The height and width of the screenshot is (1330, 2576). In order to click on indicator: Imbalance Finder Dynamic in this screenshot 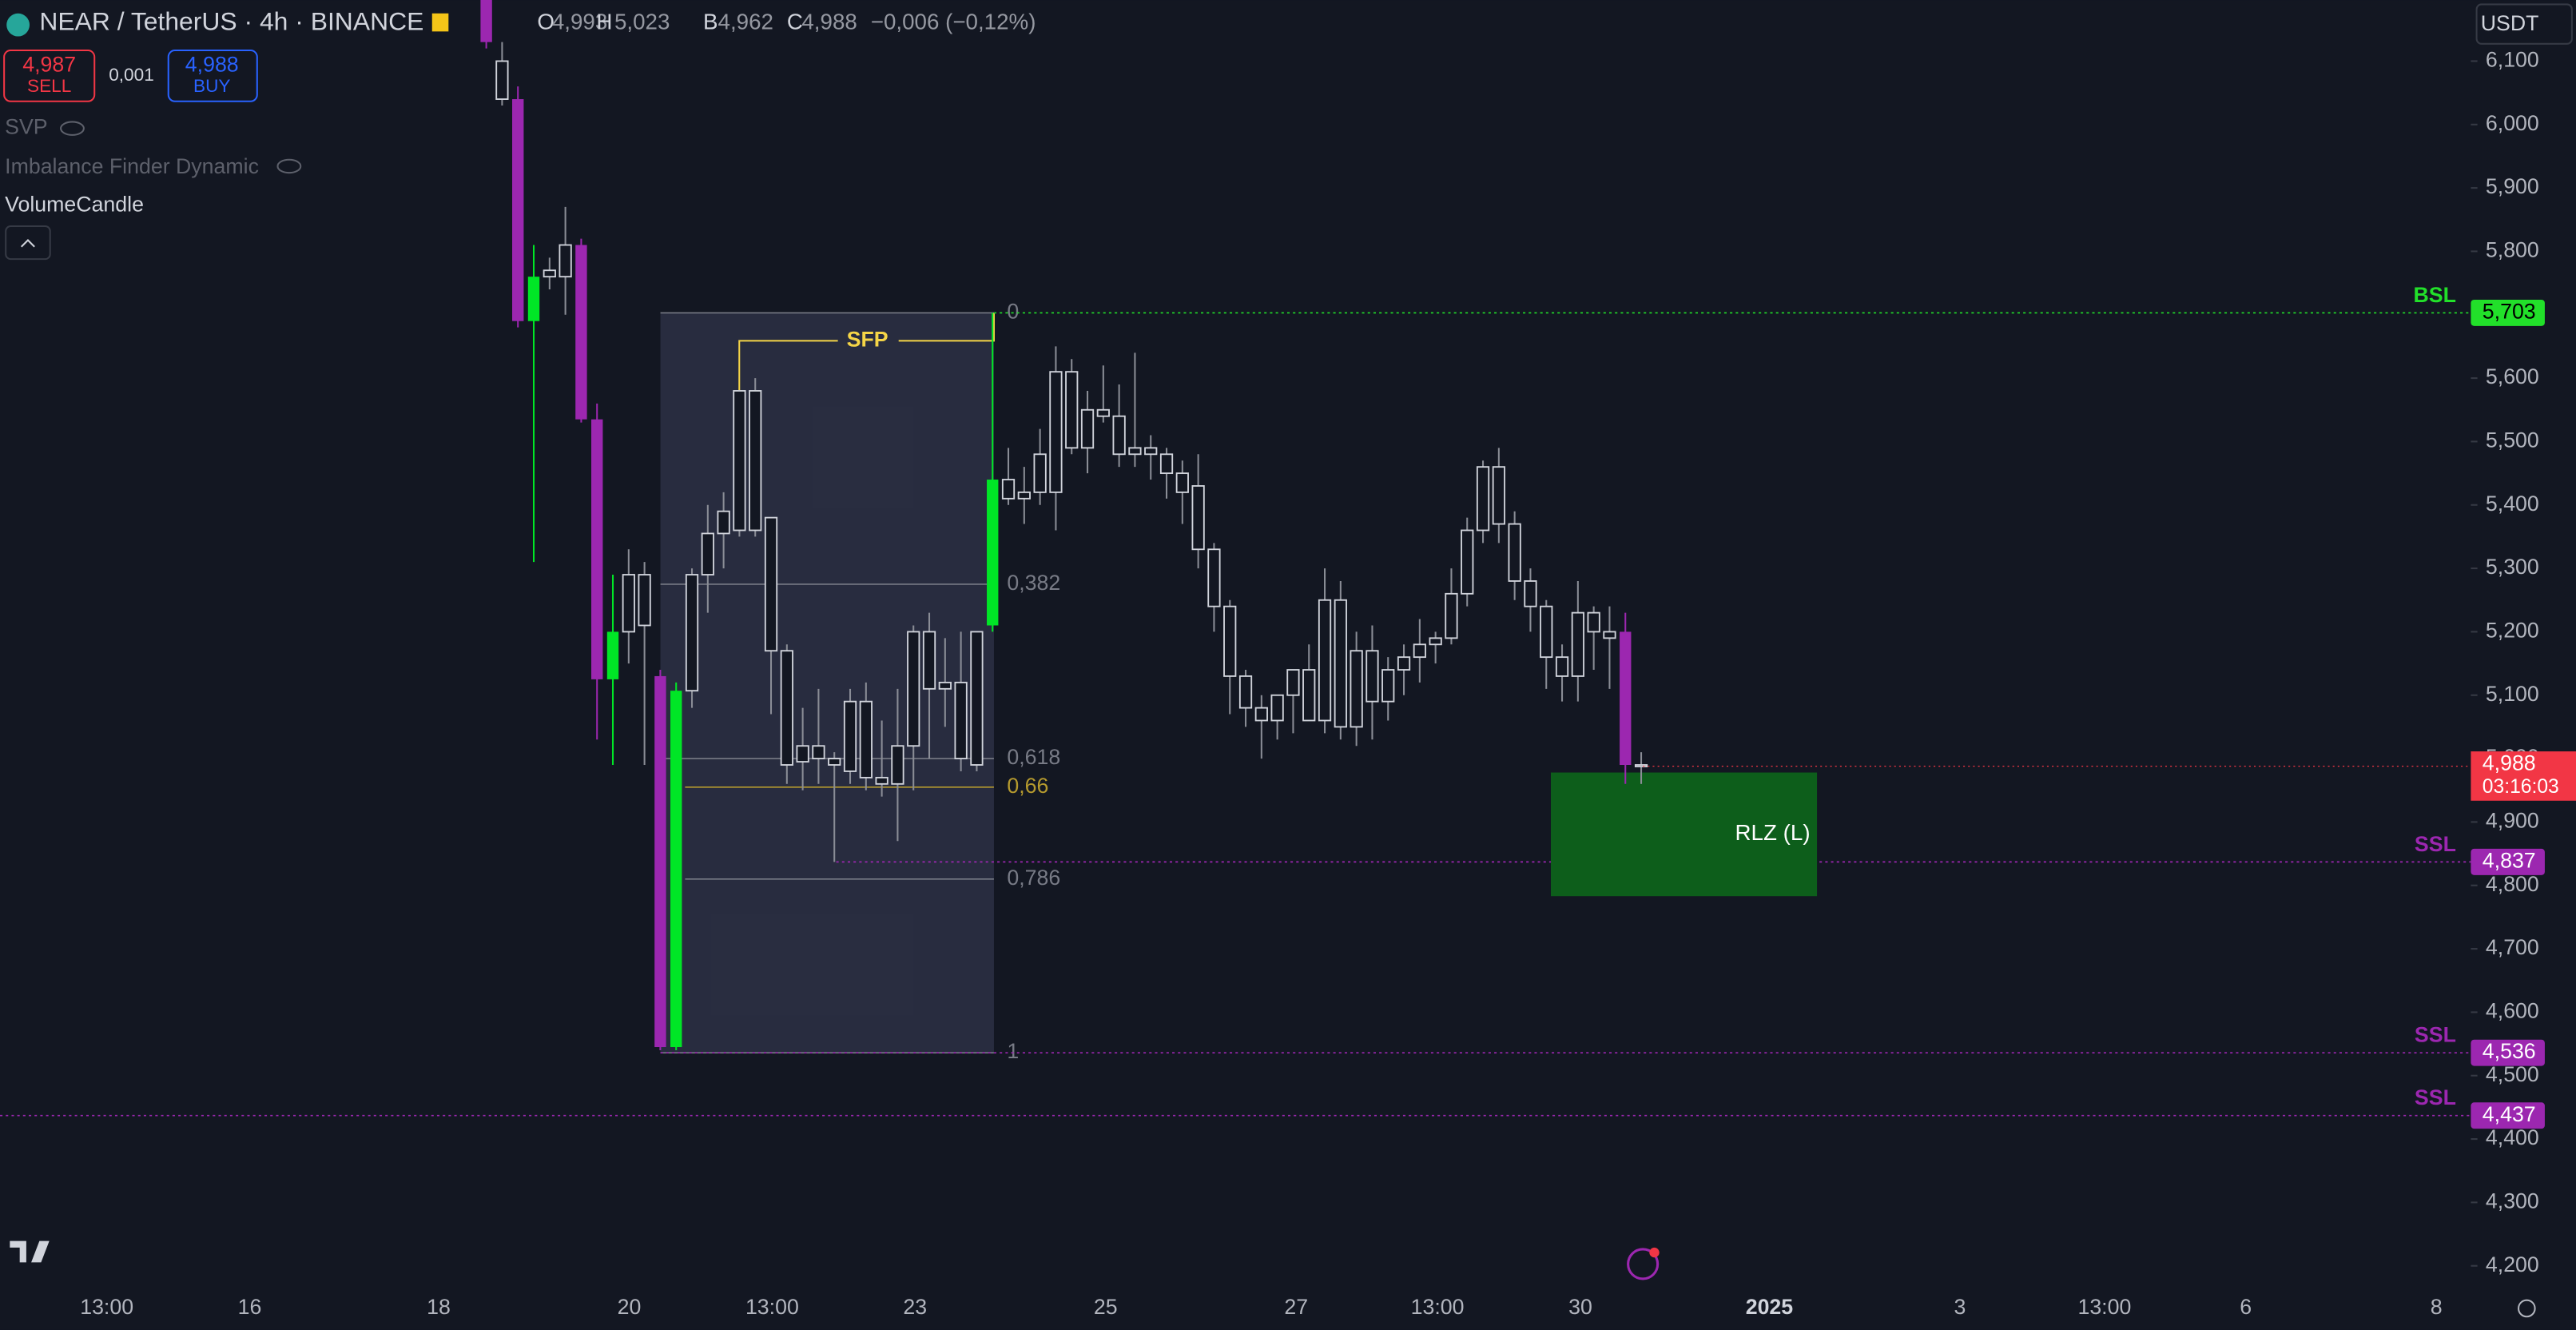, I will do `click(132, 166)`.